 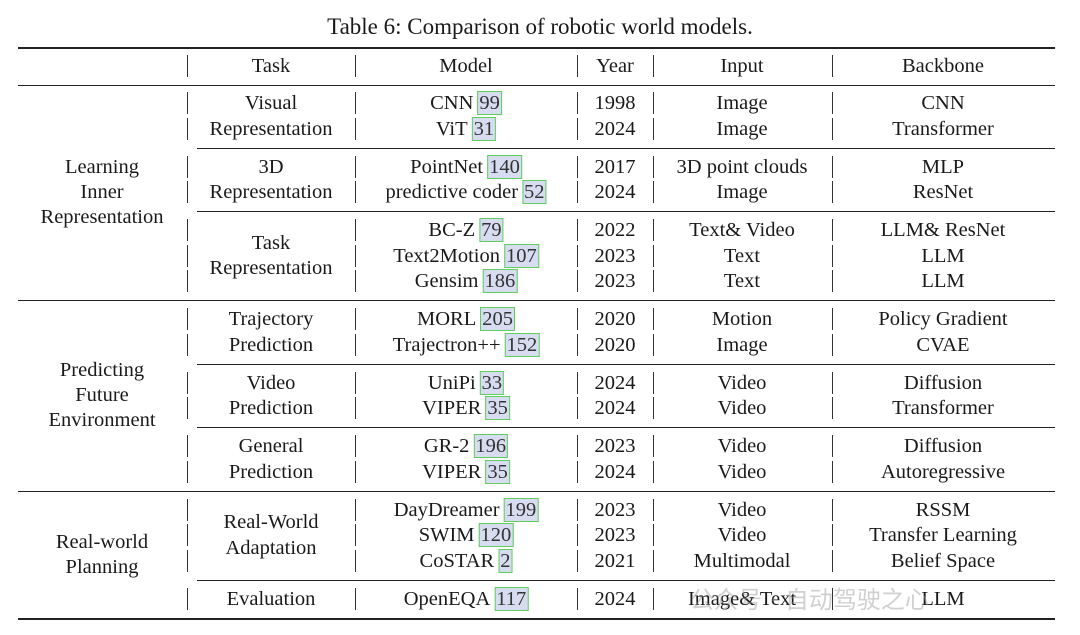 I want to click on backbone-cell: LLM, so click(x=943, y=598).